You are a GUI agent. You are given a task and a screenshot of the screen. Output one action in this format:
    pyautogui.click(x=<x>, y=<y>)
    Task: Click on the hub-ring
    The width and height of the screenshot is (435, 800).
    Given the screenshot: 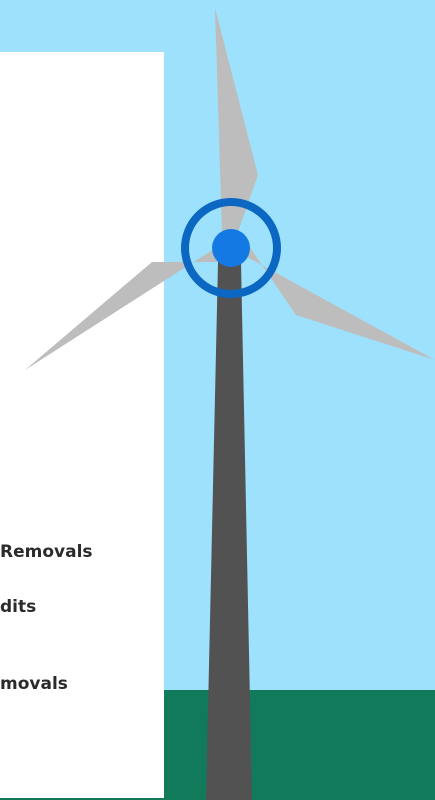 What is the action you would take?
    pyautogui.click(x=231, y=248)
    